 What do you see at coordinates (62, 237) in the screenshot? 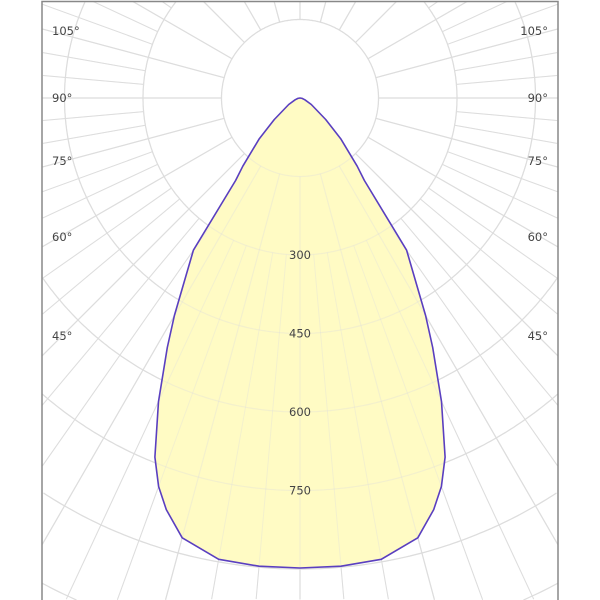
I see `angle-label-left: 60°` at bounding box center [62, 237].